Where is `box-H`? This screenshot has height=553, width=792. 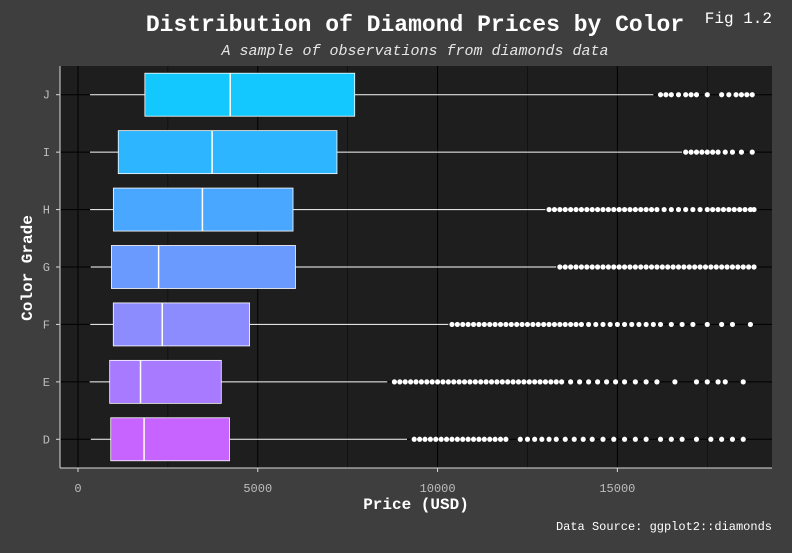
box-H is located at coordinates (203, 209).